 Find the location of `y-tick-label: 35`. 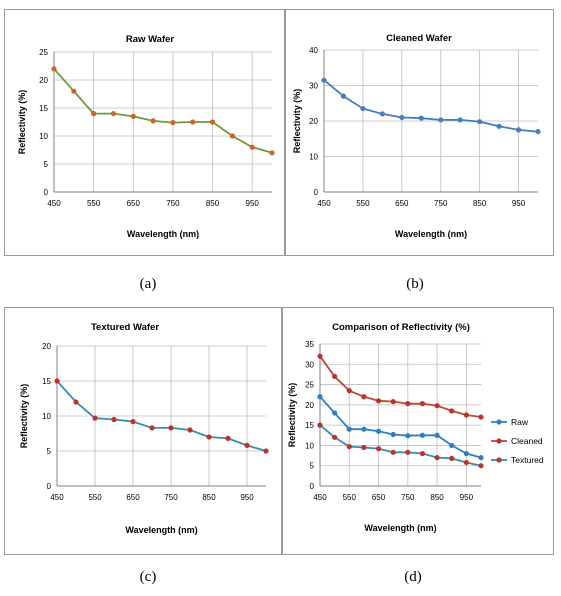

y-tick-label: 35 is located at coordinates (309, 344).